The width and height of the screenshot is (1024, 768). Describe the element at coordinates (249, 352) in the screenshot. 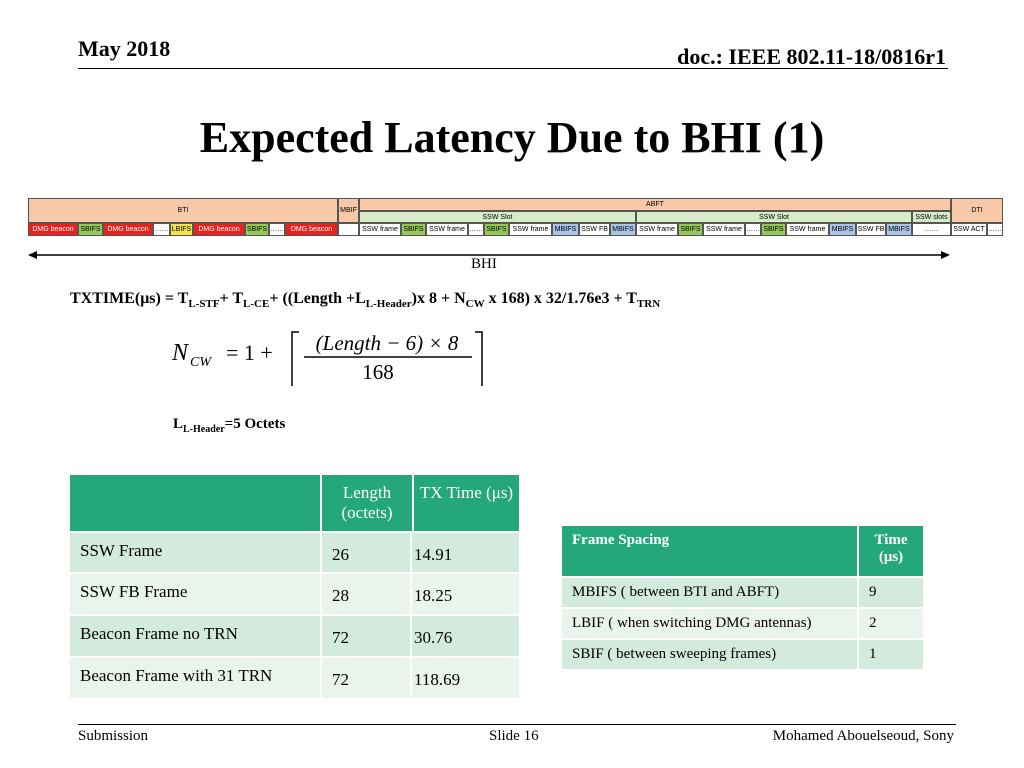

I see `ncw-eq-sign: = 1 +` at that location.